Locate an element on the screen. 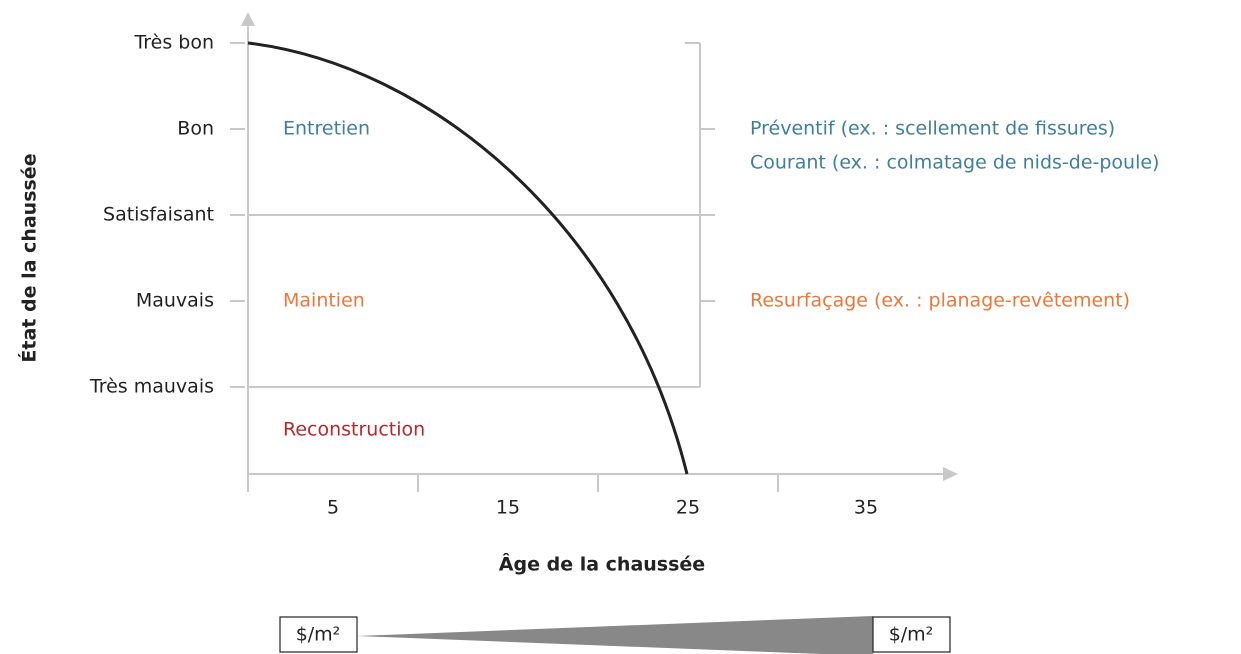  x-axis-title: Âge de la chaussée is located at coordinates (602, 564).